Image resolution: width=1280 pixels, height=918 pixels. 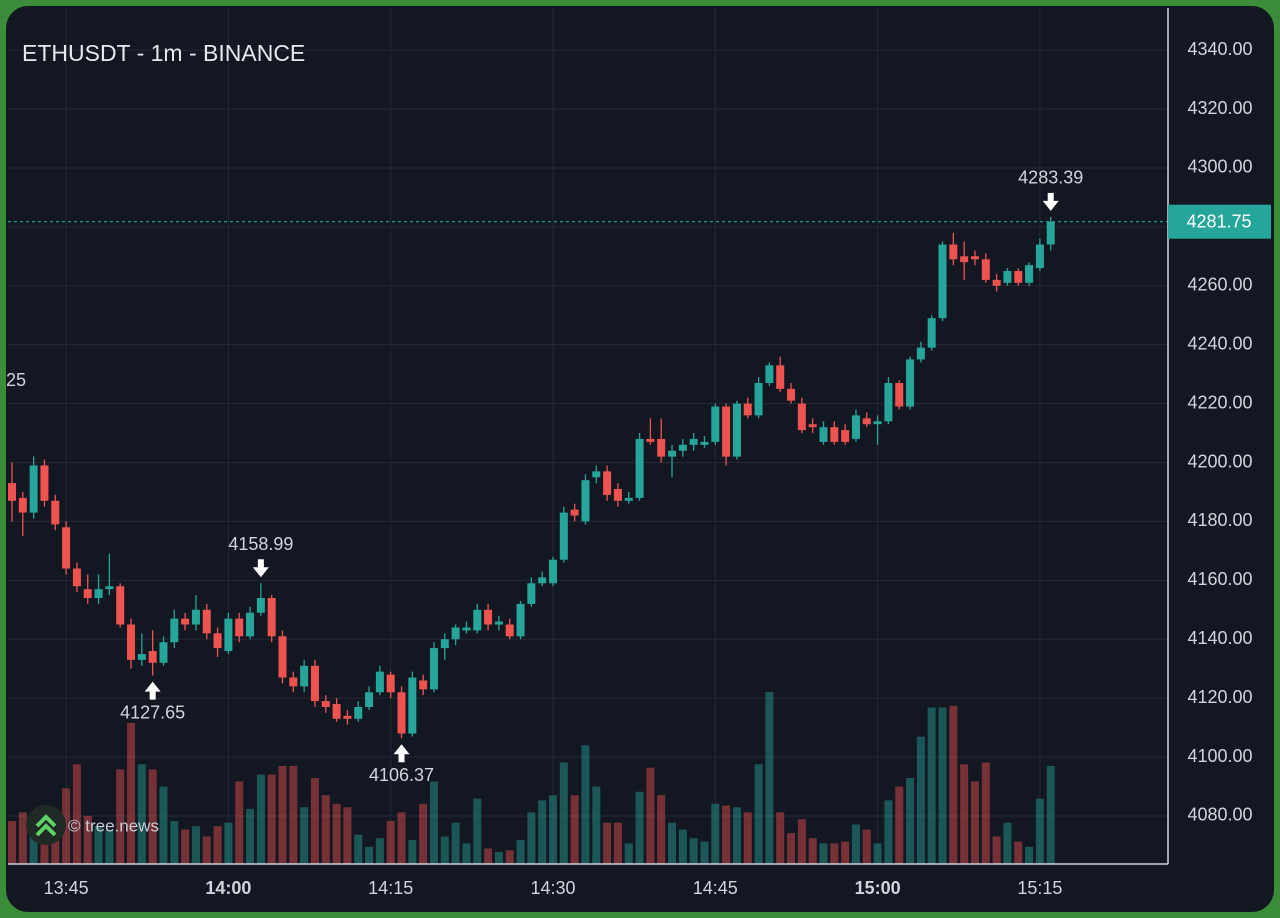 What do you see at coordinates (66, 888) in the screenshot?
I see `x-tick-label: 13:45` at bounding box center [66, 888].